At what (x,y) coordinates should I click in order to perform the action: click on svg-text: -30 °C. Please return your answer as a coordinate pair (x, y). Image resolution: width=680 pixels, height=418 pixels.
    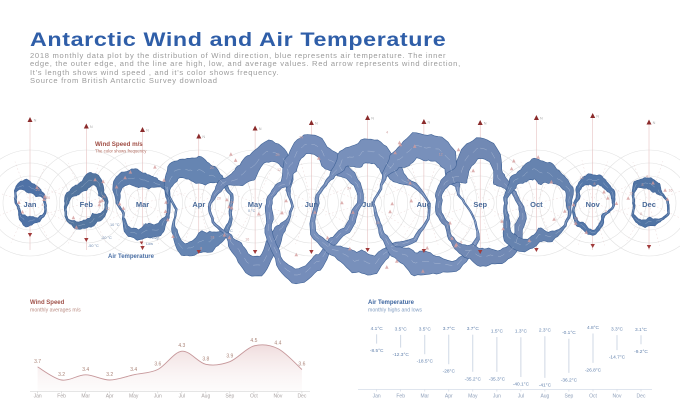
    Looking at the image, I should click on (227, 231).